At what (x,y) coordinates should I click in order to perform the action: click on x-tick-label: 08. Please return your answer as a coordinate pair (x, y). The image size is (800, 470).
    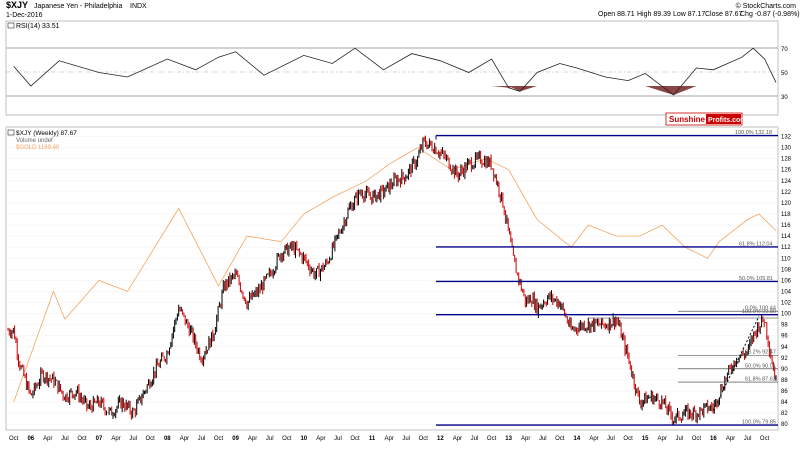
    Looking at the image, I should click on (167, 439).